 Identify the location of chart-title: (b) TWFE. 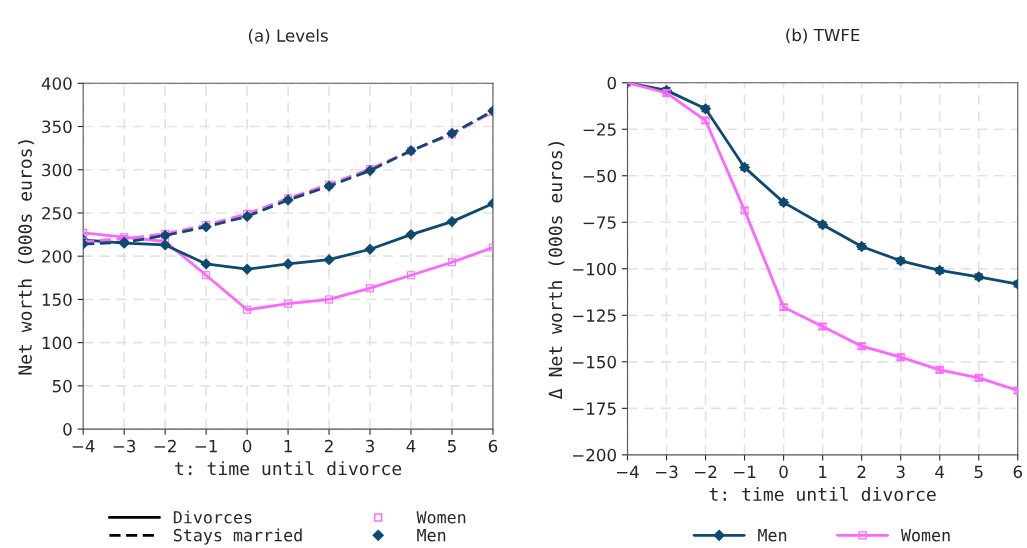
(823, 36).